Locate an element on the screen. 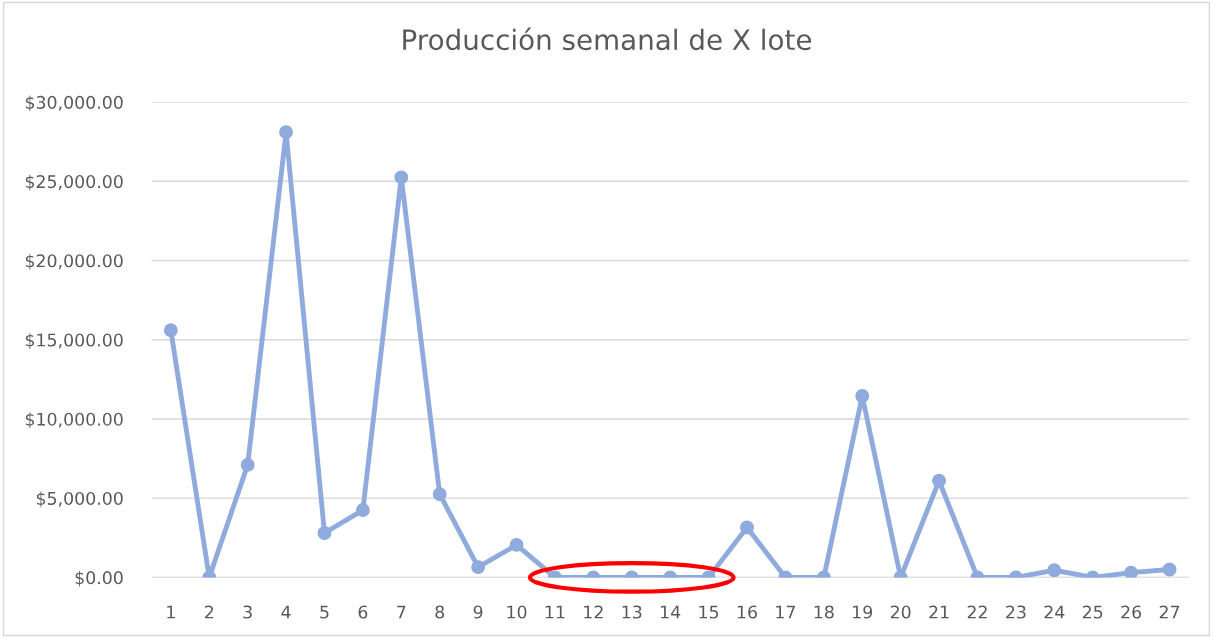 This screenshot has height=638, width=1213. x-tick-label: 17 is located at coordinates (785, 612).